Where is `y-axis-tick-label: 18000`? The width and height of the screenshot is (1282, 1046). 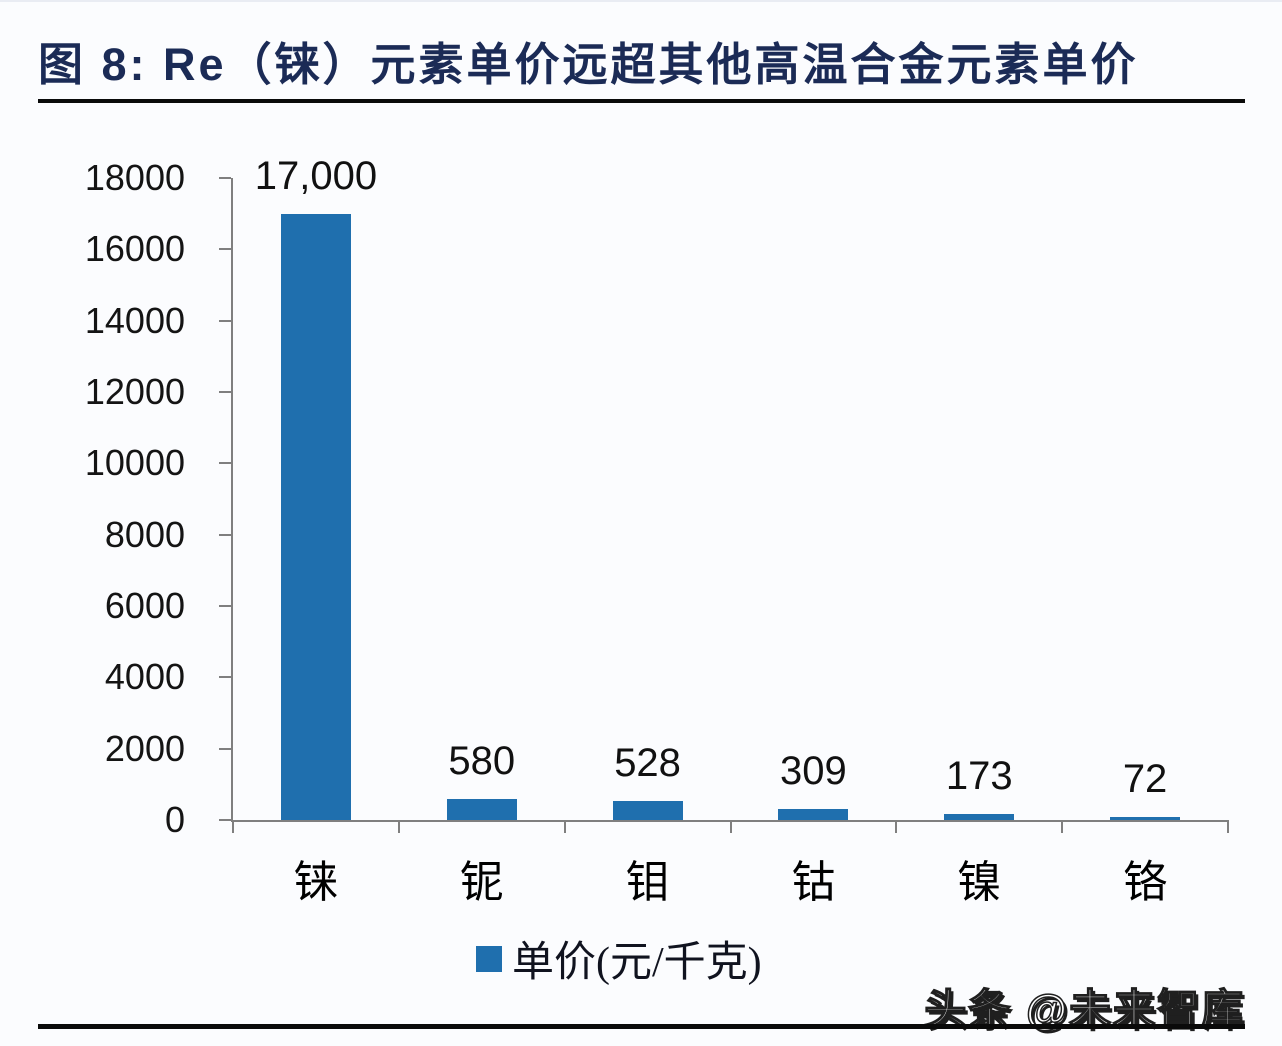
y-axis-tick-label: 18000 is located at coordinates (134, 177).